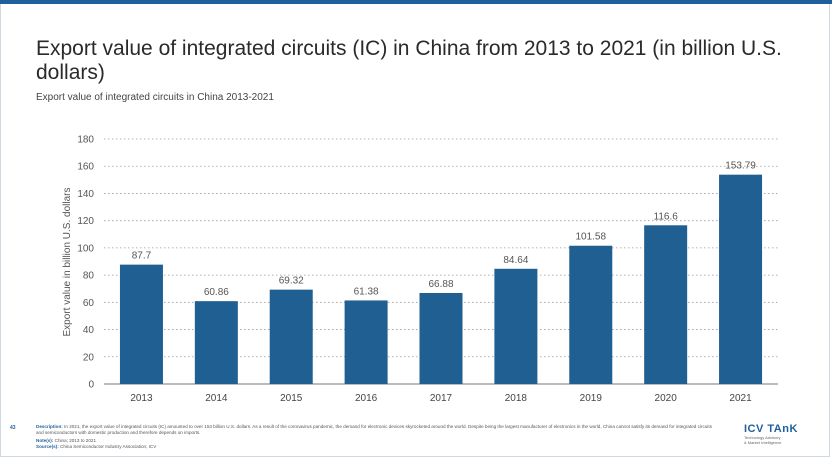 The width and height of the screenshot is (832, 459). I want to click on y-tick-label: 140, so click(85, 194).